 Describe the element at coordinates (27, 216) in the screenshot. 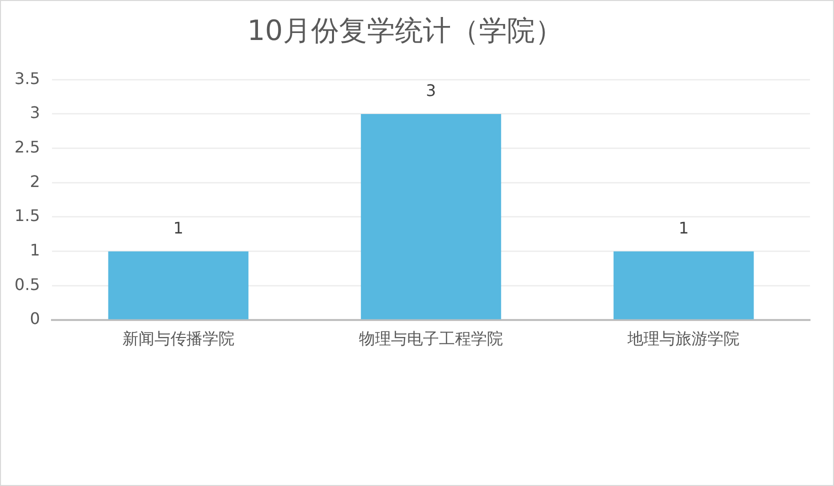

I see `y-tick-label: 1.5` at that location.